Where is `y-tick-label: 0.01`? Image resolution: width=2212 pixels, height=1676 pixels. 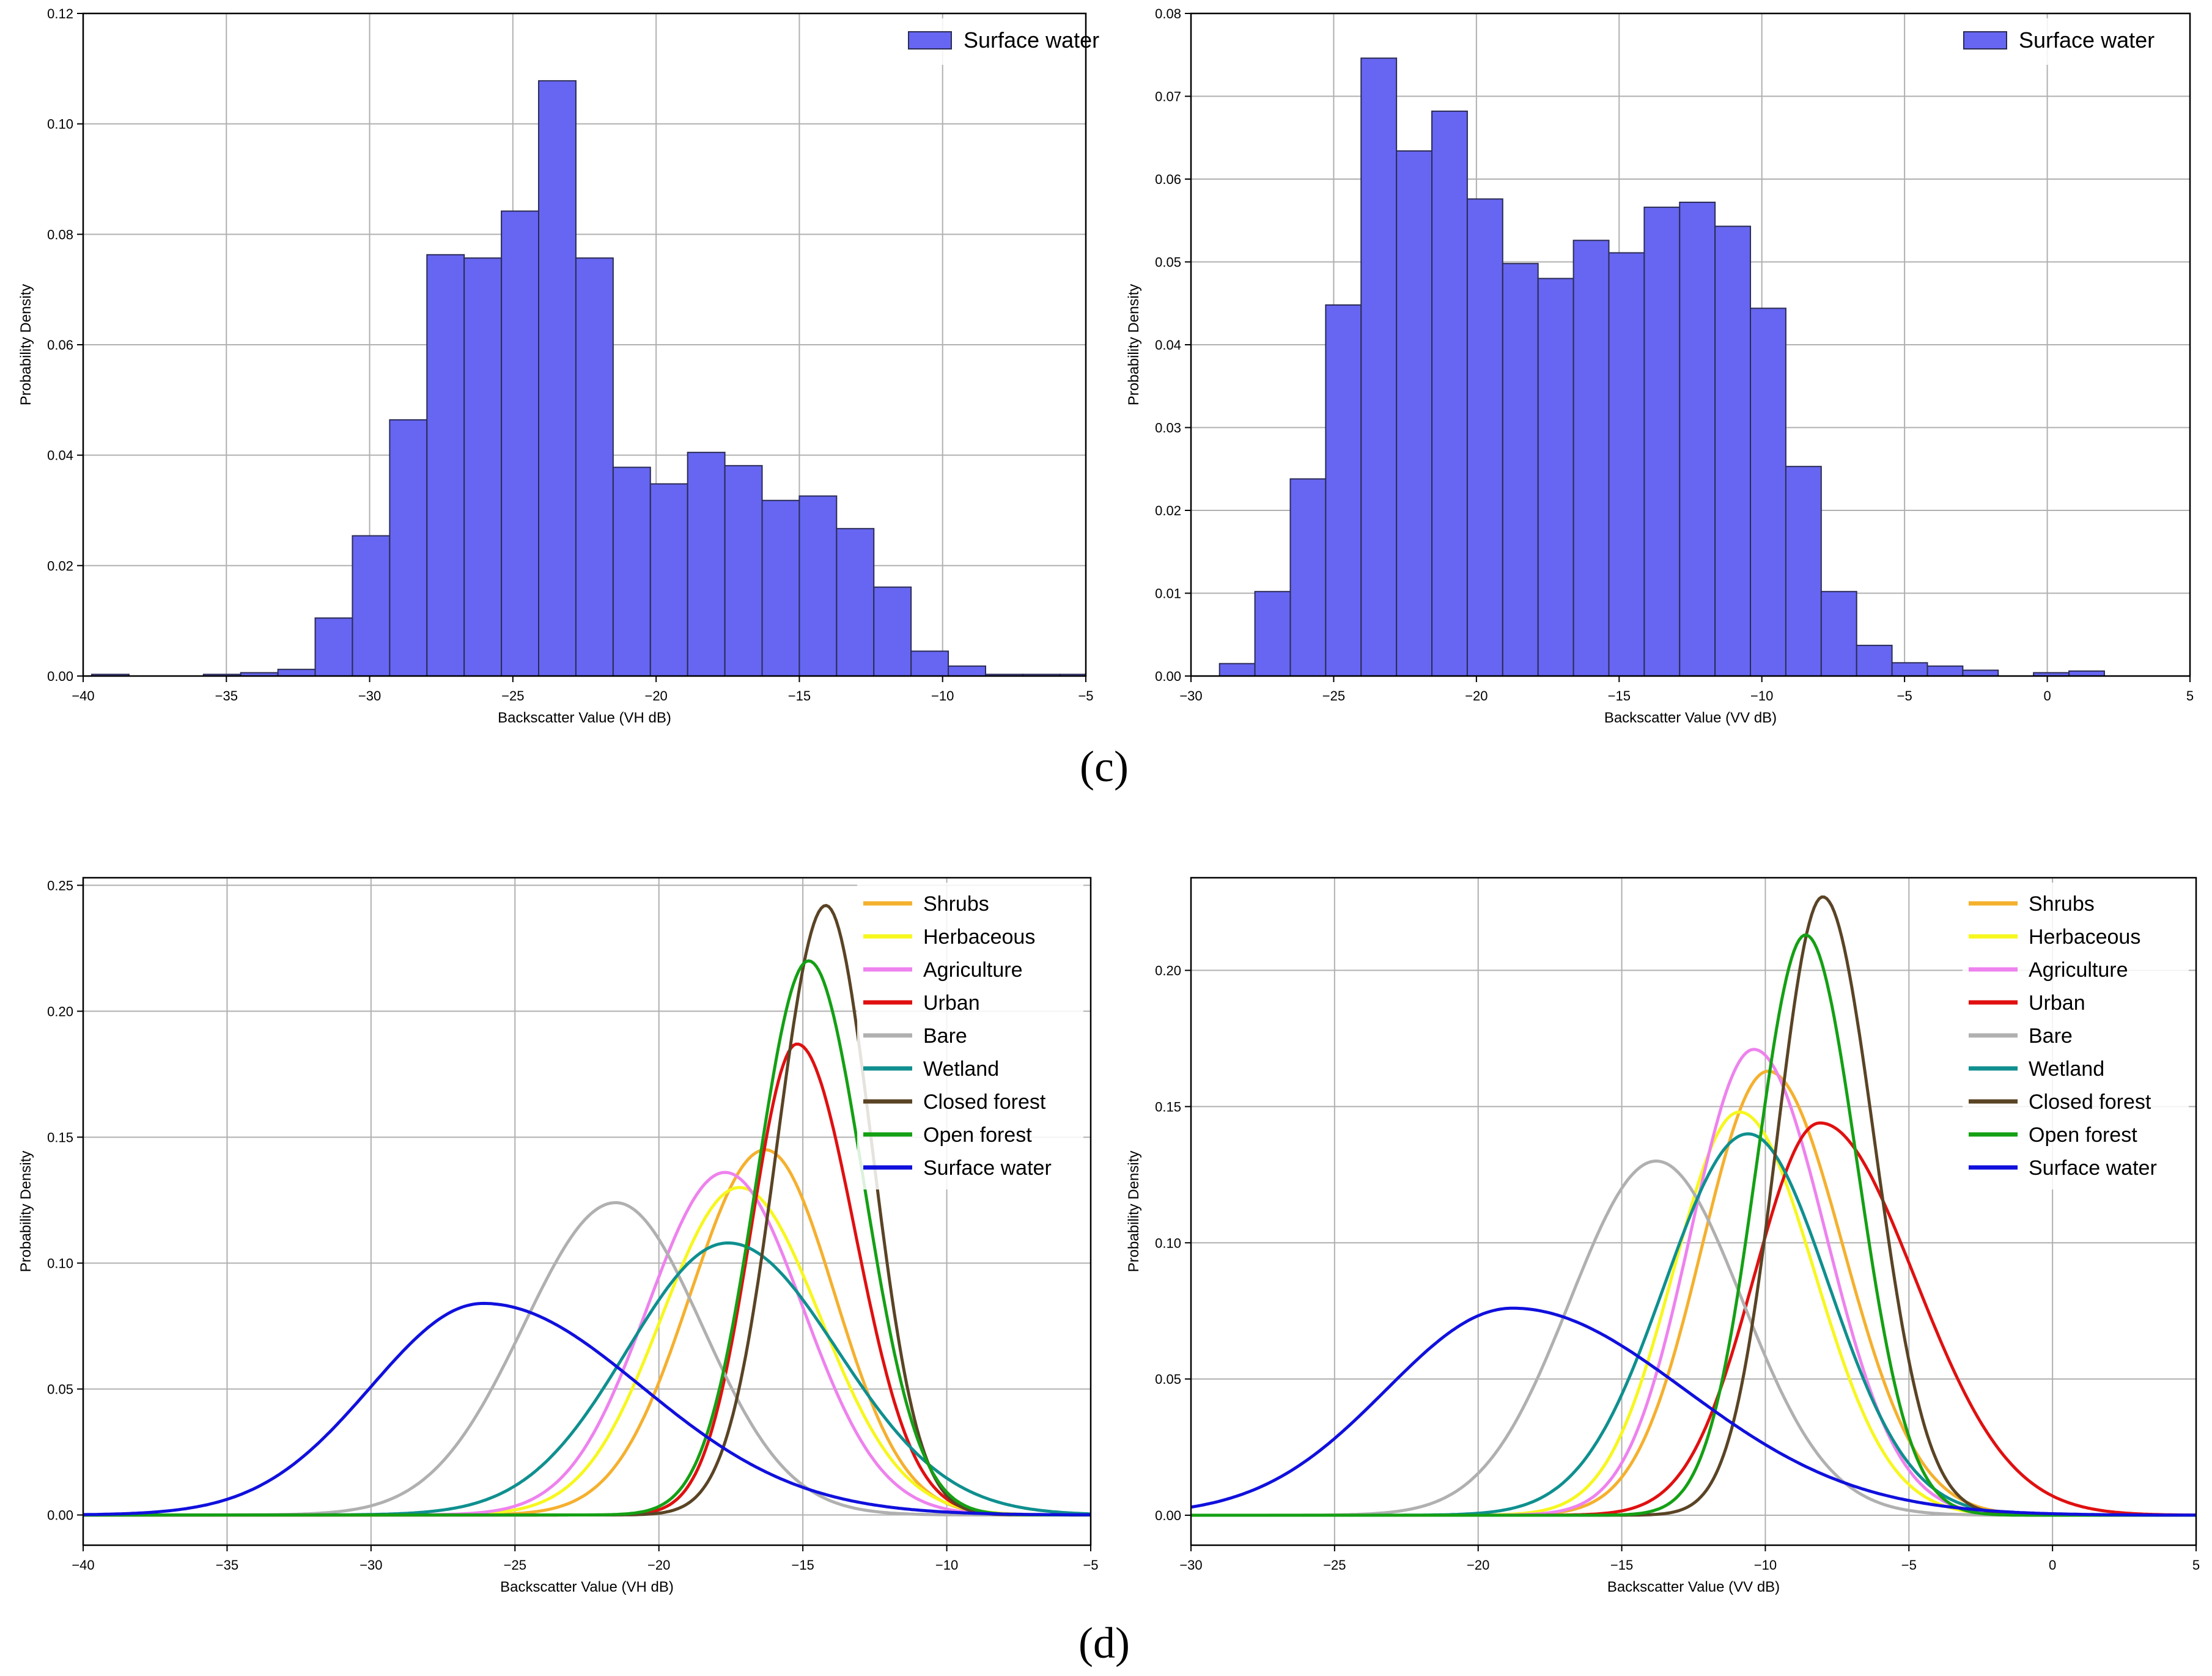 y-tick-label: 0.01 is located at coordinates (1168, 593).